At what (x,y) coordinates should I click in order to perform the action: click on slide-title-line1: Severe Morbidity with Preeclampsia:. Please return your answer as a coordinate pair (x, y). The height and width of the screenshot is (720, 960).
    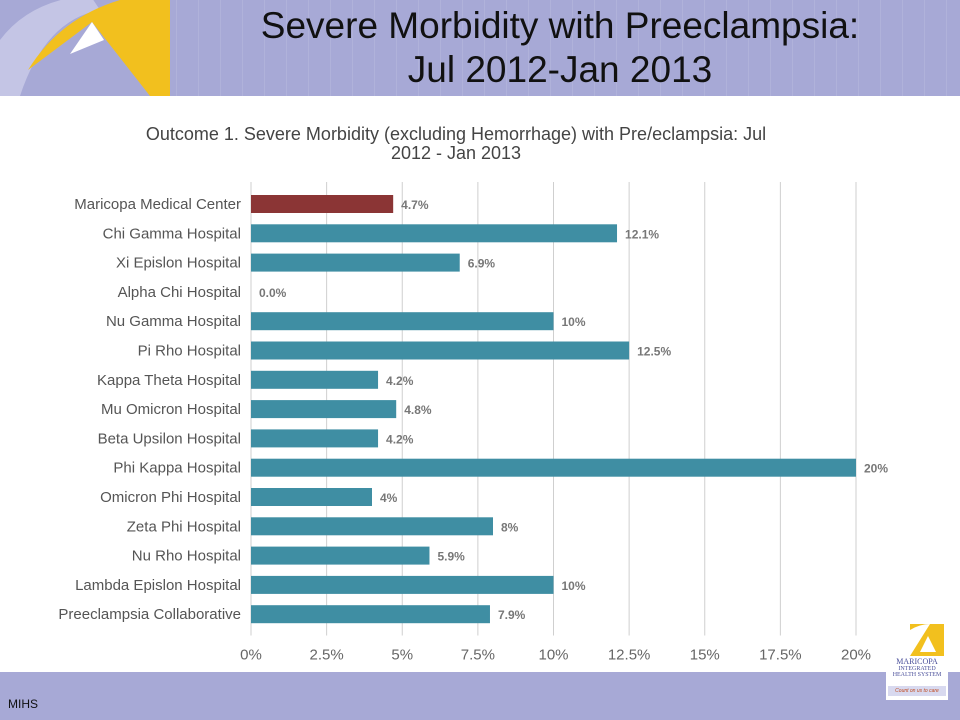
    Looking at the image, I should click on (560, 25).